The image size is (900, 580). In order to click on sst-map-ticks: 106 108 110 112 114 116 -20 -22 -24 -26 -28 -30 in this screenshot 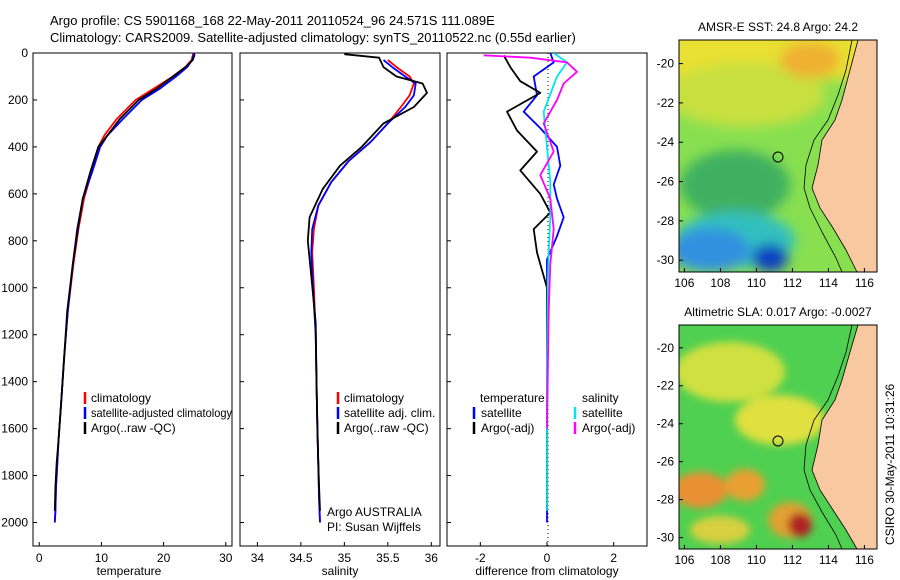, I will do `click(766, 173)`.